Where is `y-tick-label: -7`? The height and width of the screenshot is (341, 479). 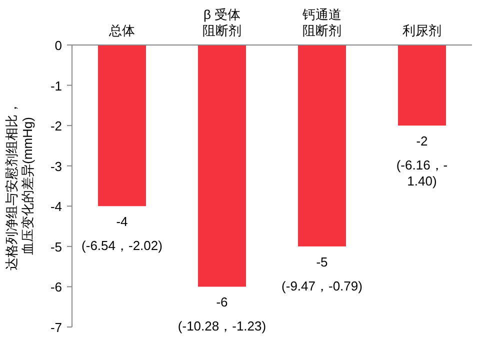 y-tick-label: -7 is located at coordinates (56, 327).